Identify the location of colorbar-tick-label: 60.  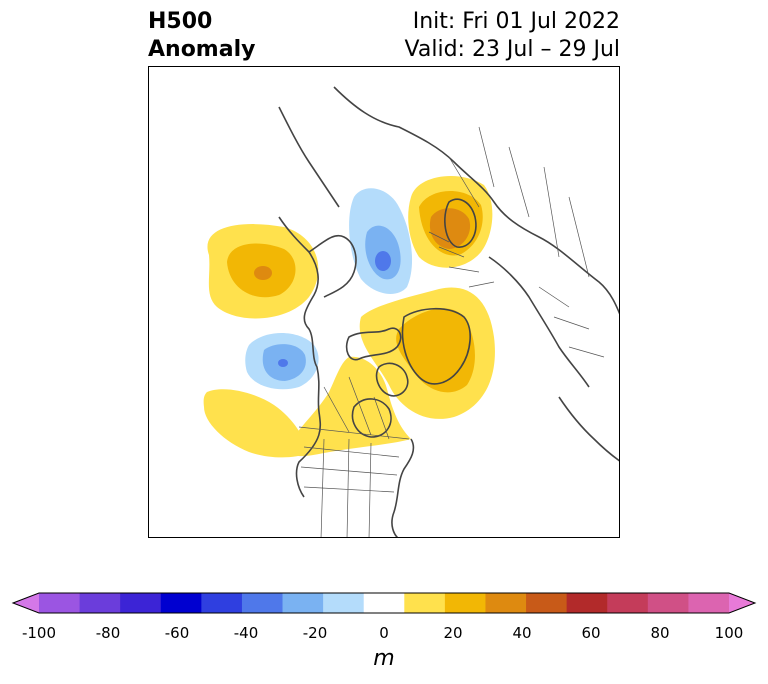
(591, 633).